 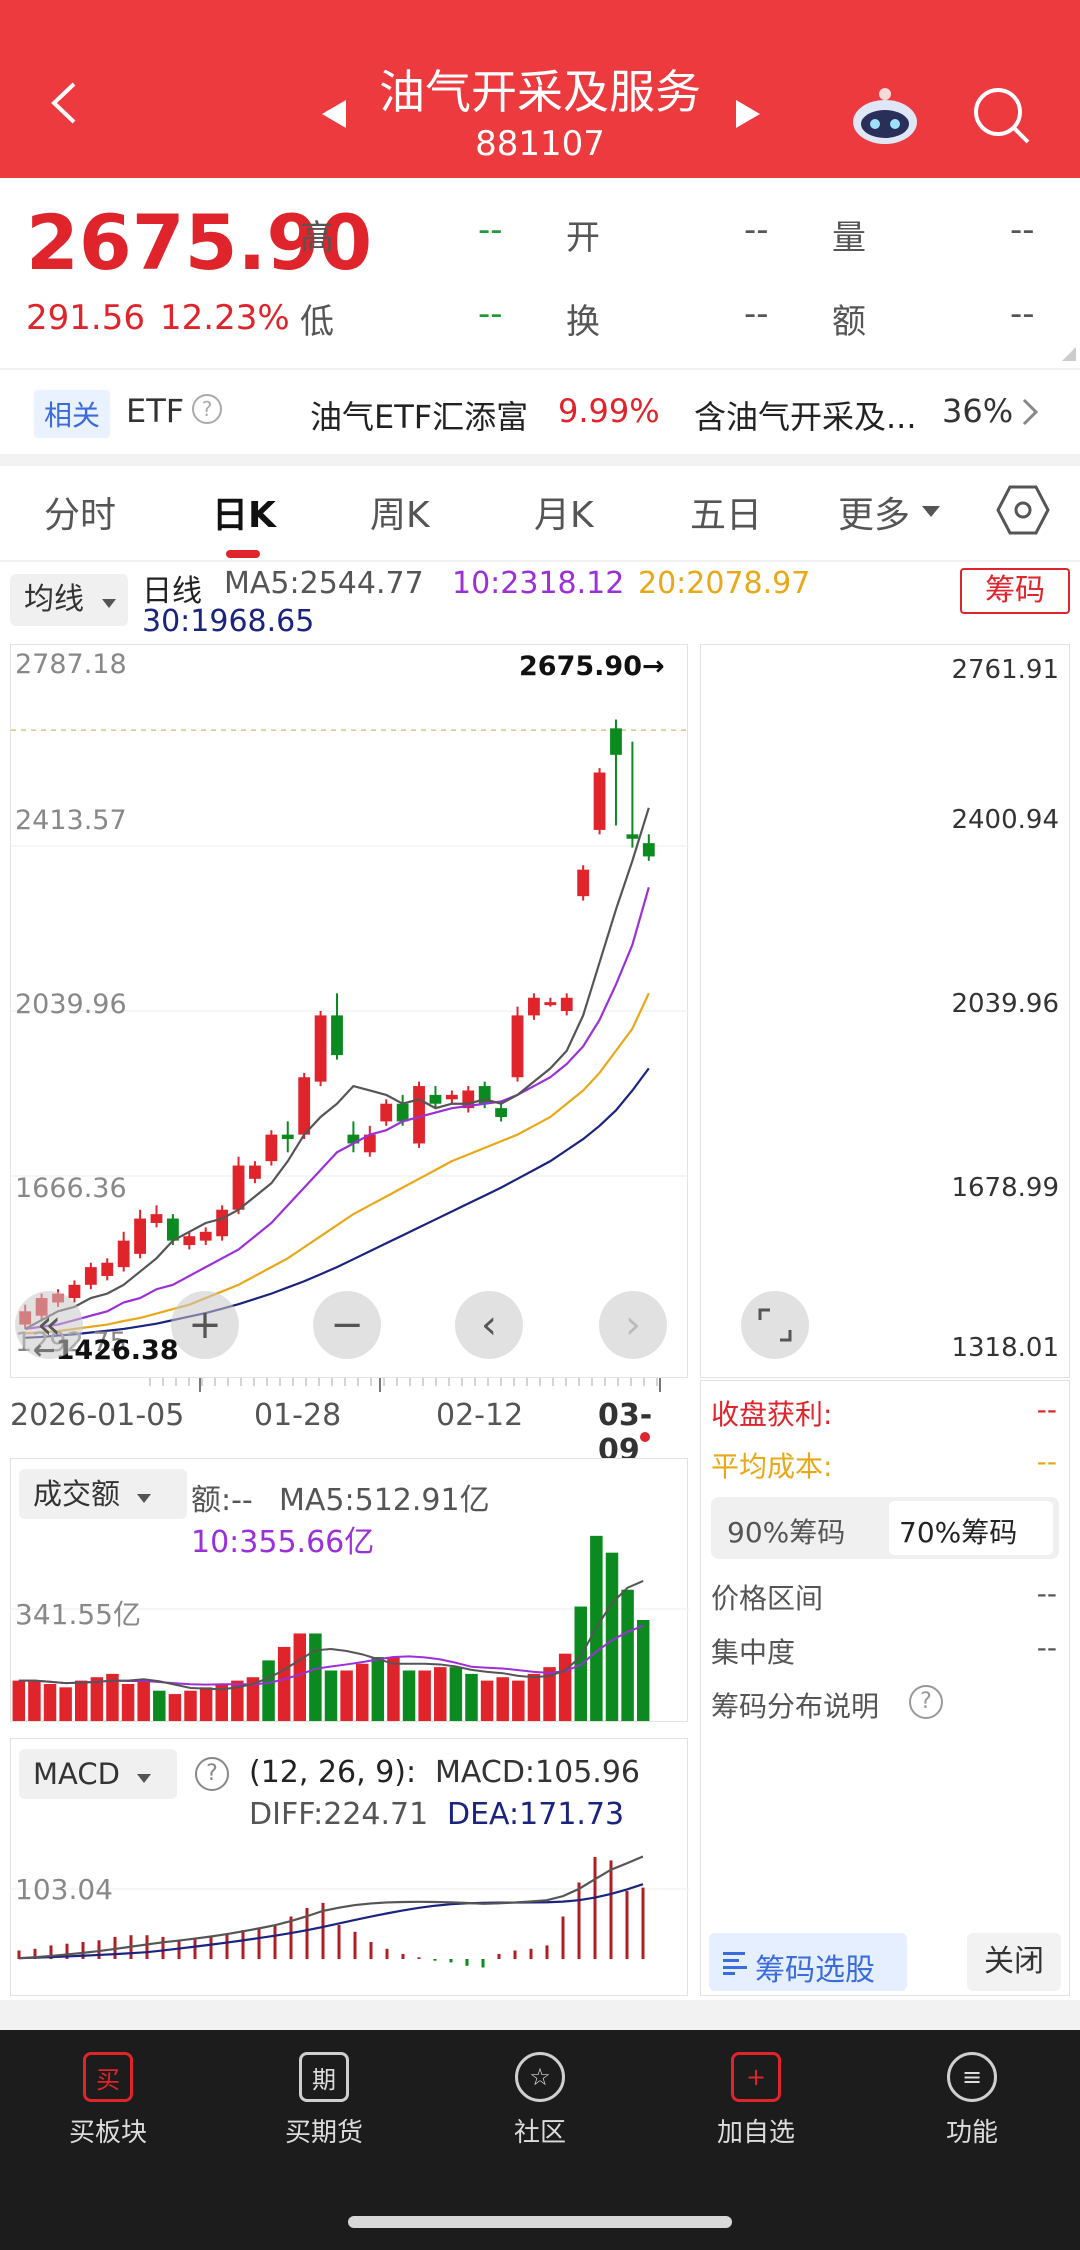 I want to click on tab-weekly-k: 周K, so click(x=400, y=515).